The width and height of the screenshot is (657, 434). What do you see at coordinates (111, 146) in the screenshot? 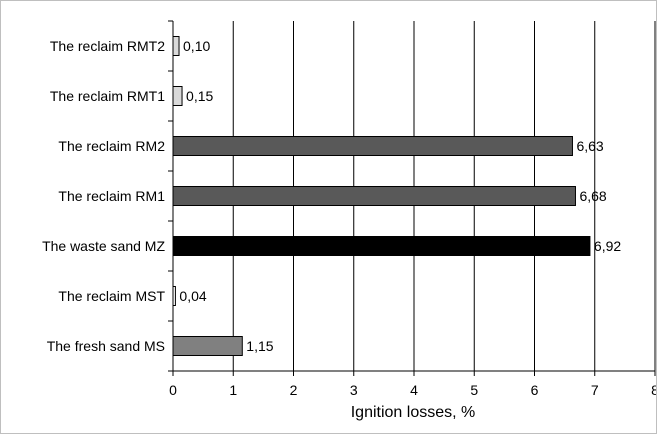
I see `category-label: The reclaim RM2` at bounding box center [111, 146].